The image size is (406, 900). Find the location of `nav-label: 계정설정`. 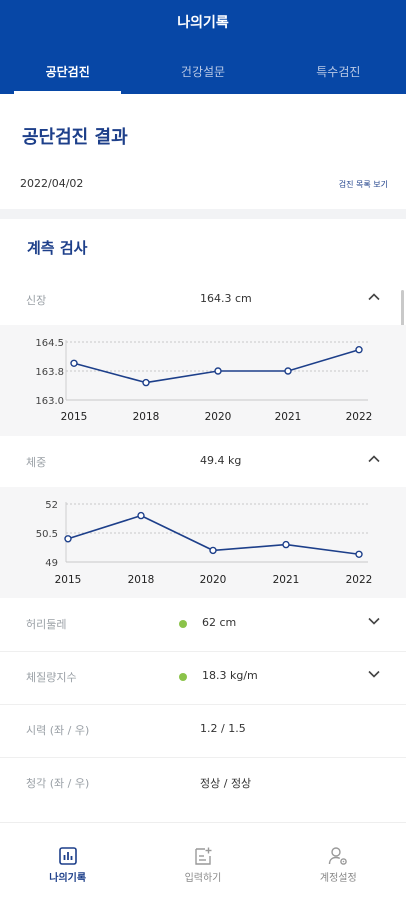

nav-label: 계정설정 is located at coordinates (338, 878).